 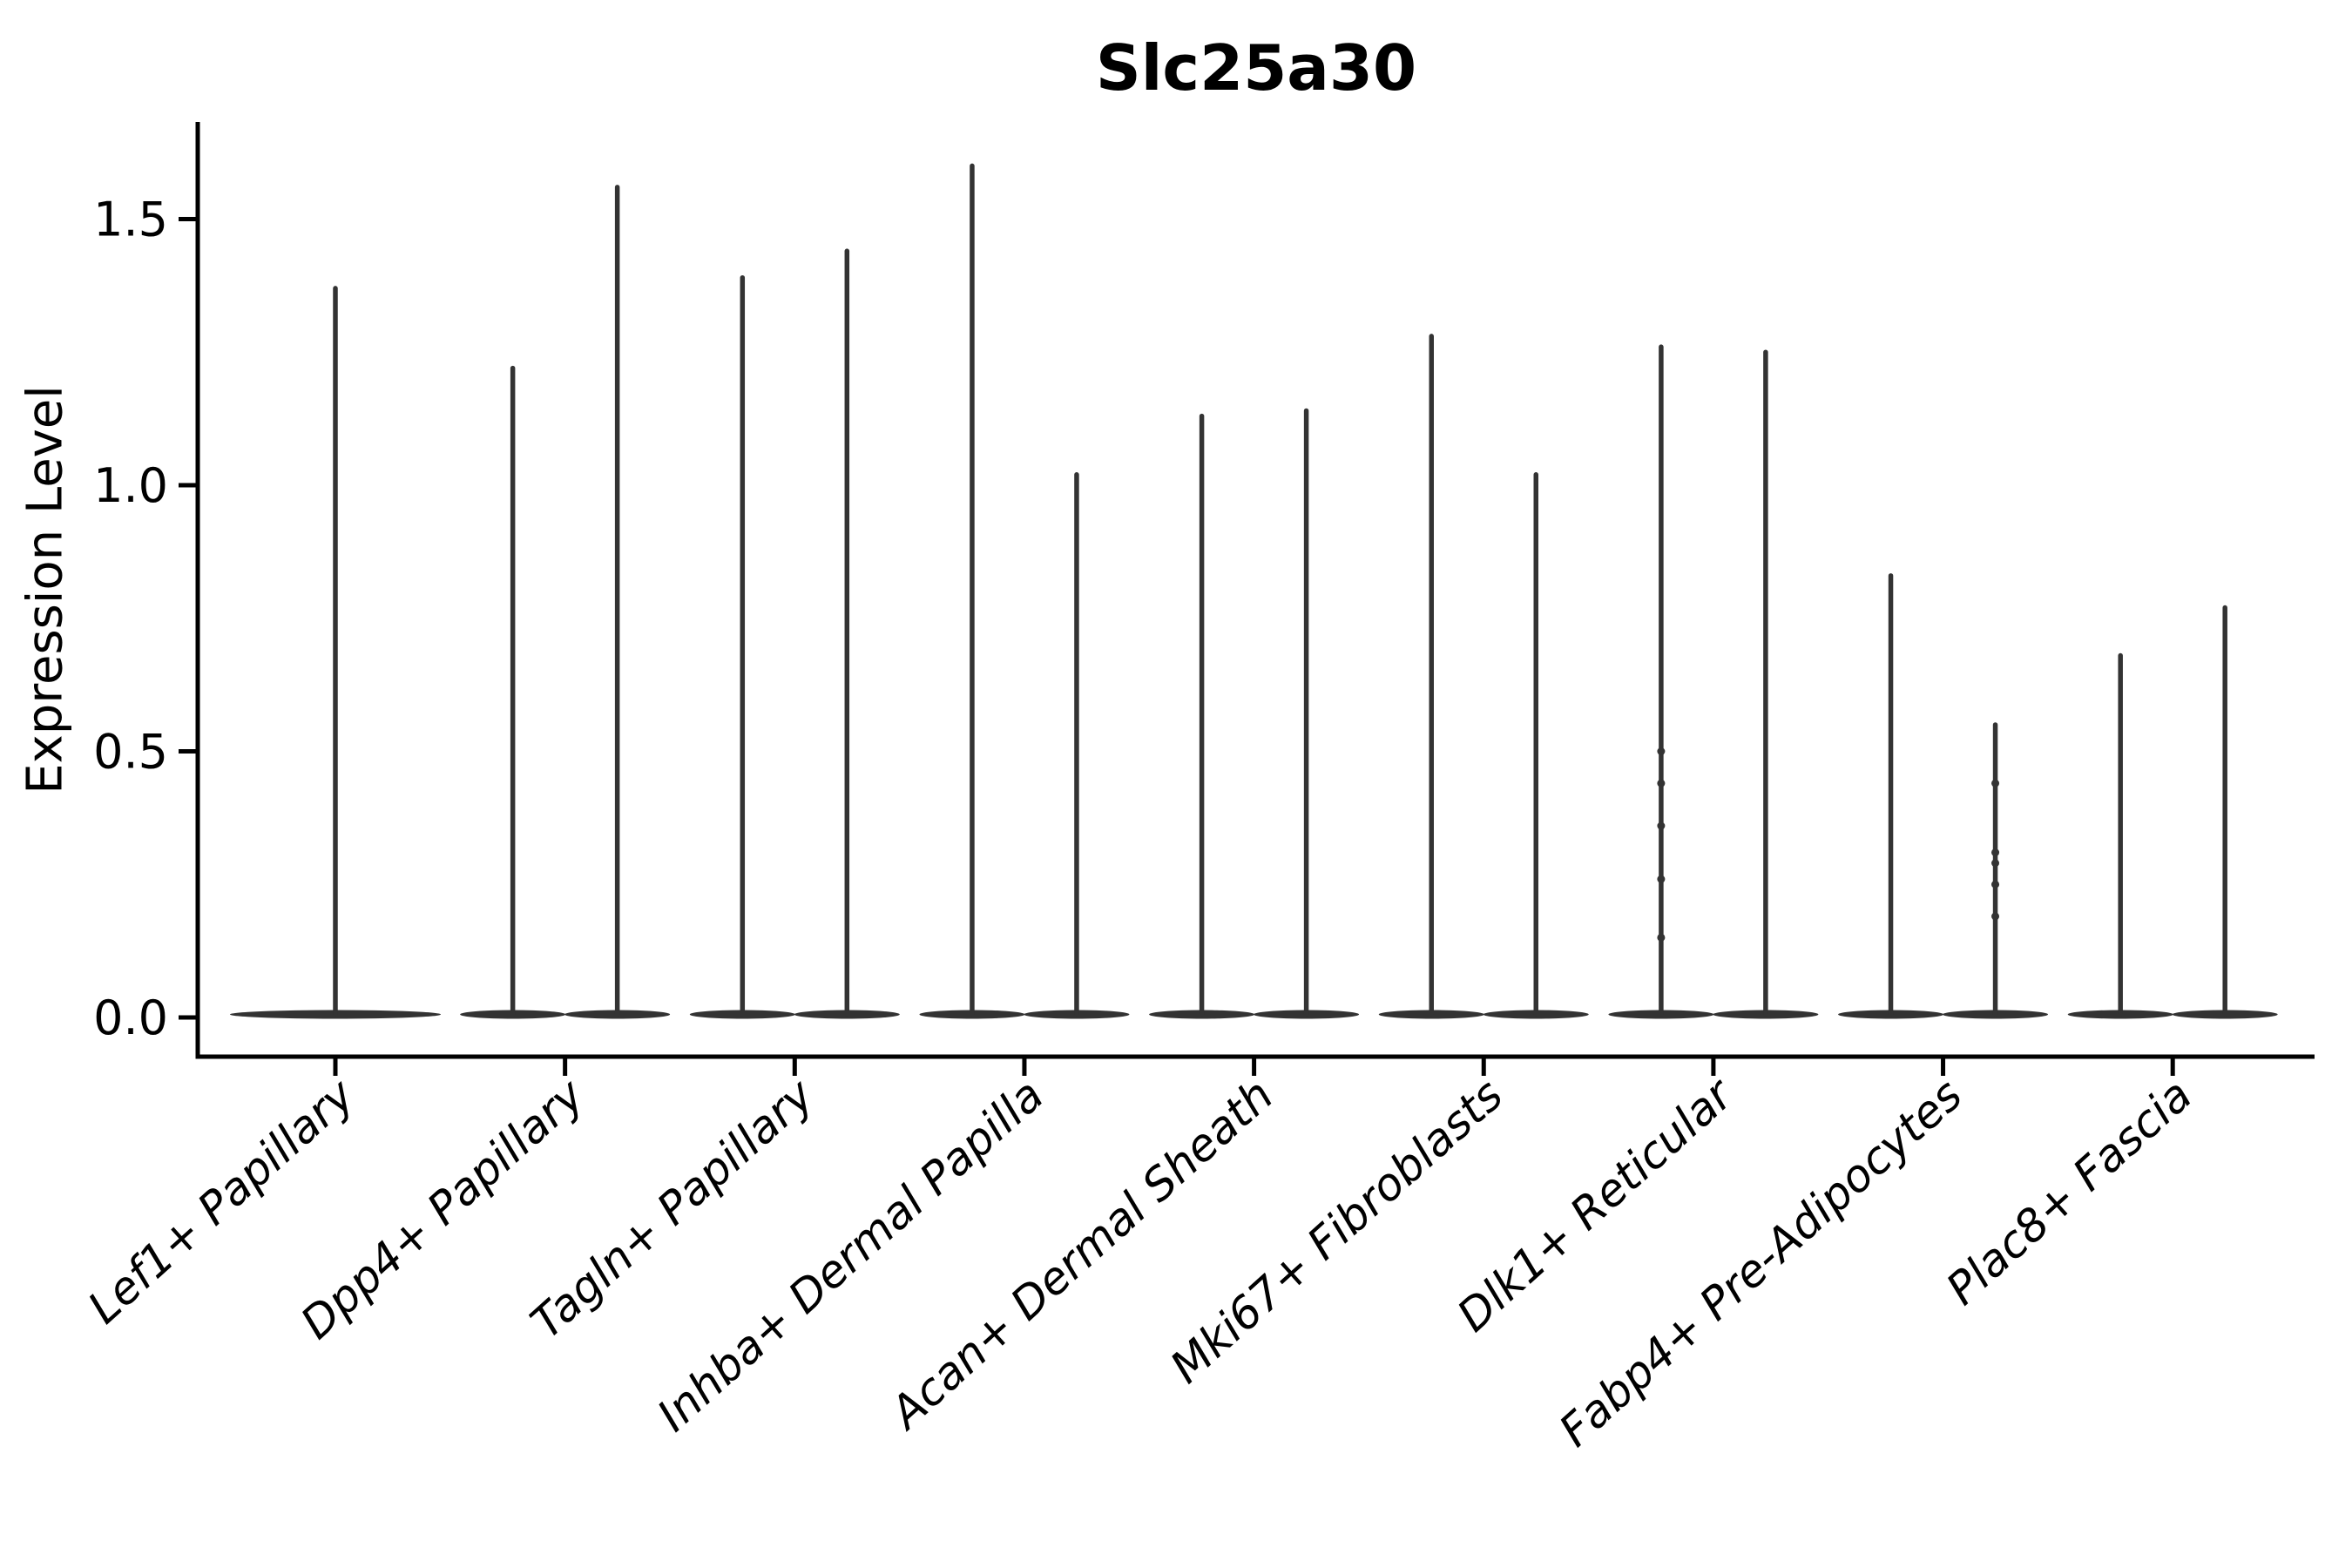 What do you see at coordinates (1081, 1255) in the screenshot?
I see `x-tick-label: Acan+ Dermal Sheath` at bounding box center [1081, 1255].